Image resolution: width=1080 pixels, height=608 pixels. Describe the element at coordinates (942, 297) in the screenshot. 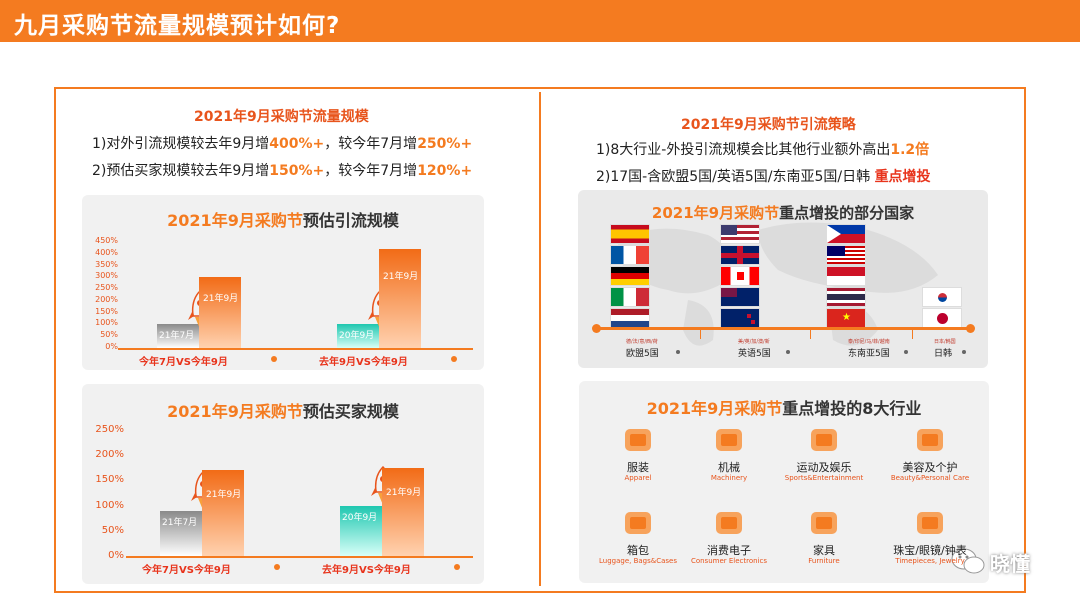

I see `flag-korea-icon` at that location.